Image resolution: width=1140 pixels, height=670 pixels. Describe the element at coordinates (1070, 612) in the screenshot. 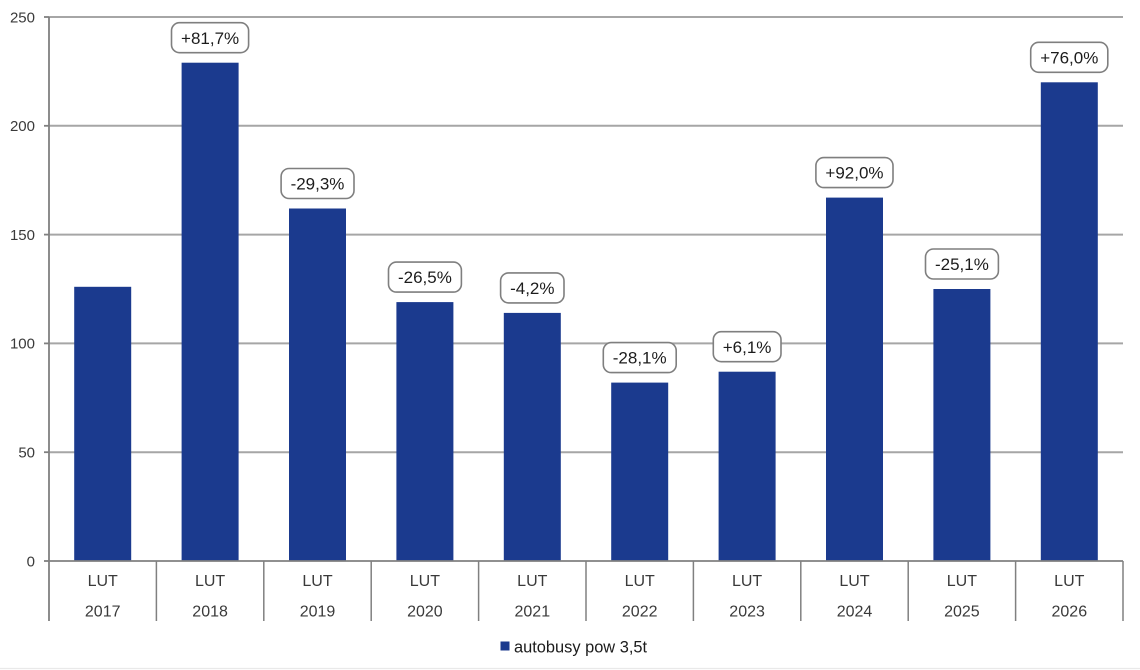

I see `svg-text: 2026` at that location.